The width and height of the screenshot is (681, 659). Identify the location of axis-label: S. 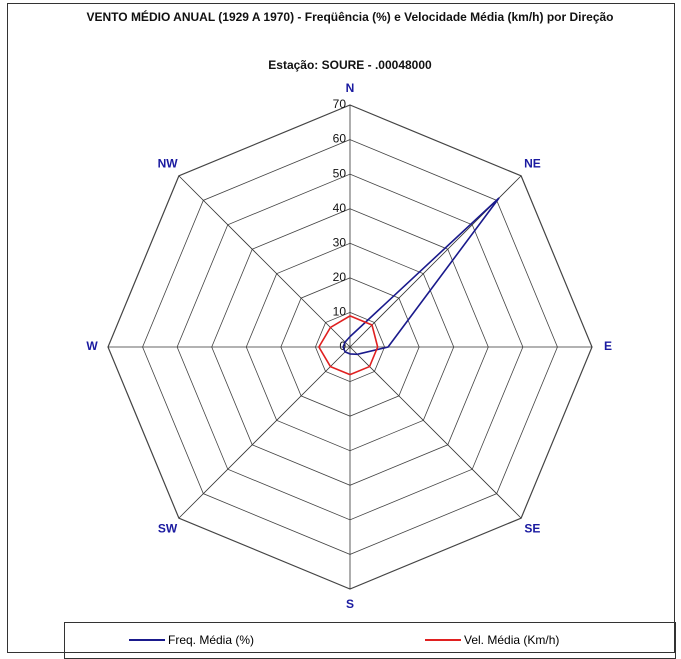
(350, 604).